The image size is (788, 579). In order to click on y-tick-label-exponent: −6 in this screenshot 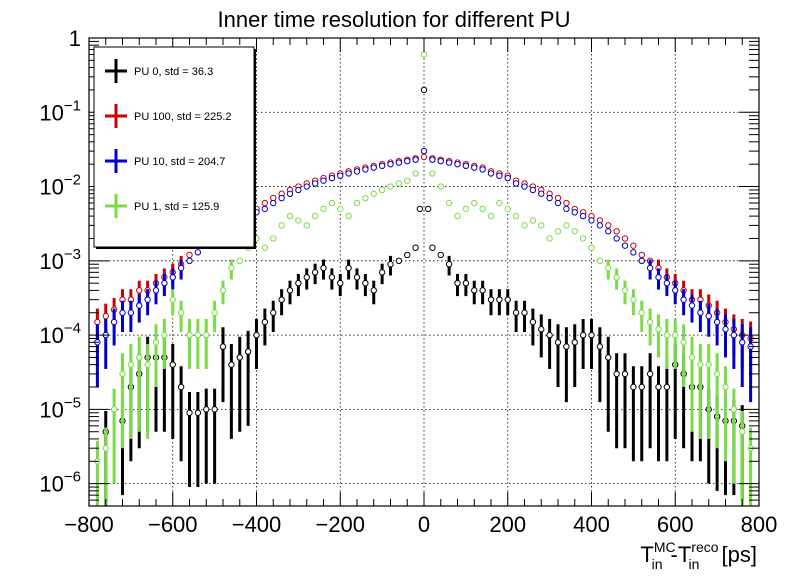, I will do `click(72, 477)`.